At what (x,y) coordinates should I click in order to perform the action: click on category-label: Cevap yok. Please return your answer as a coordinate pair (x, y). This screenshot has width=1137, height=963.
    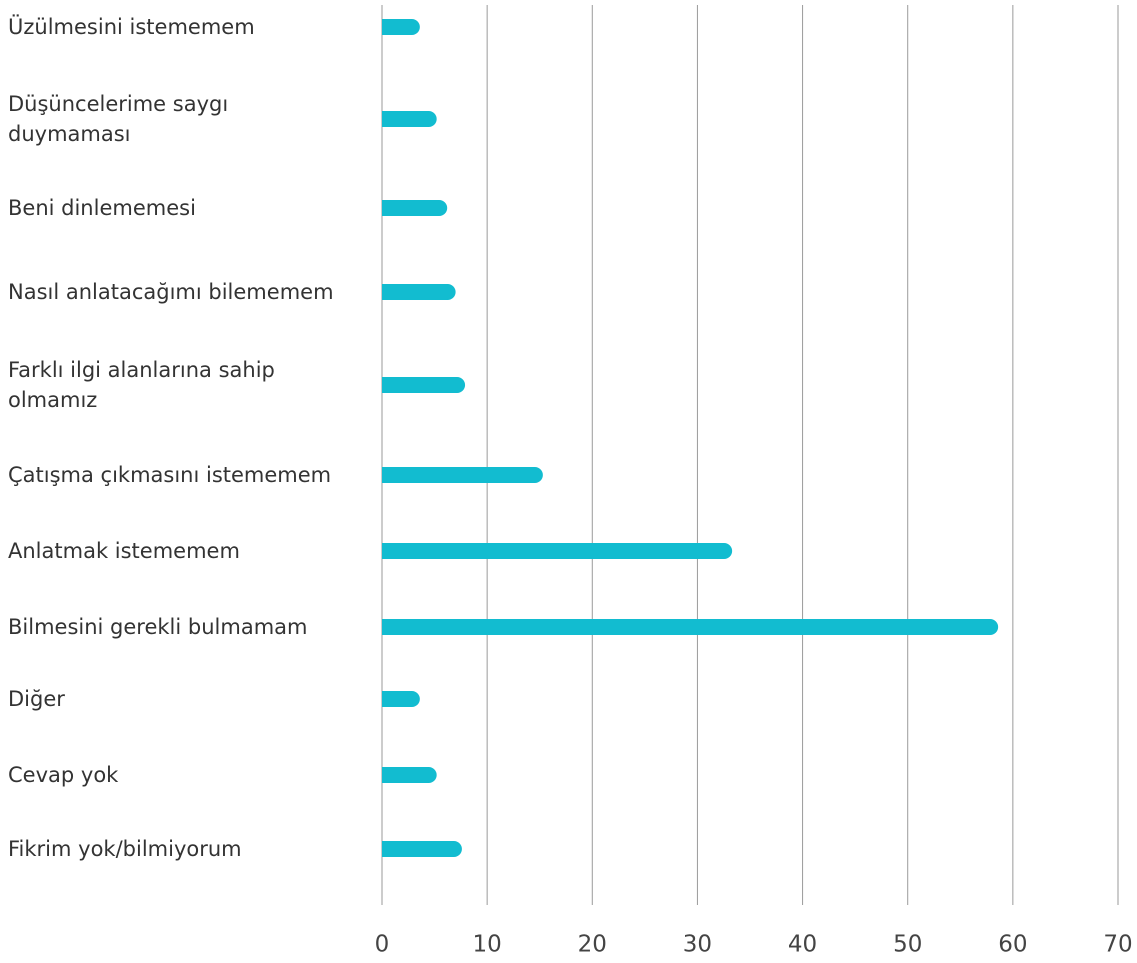
    Looking at the image, I should click on (63, 775).